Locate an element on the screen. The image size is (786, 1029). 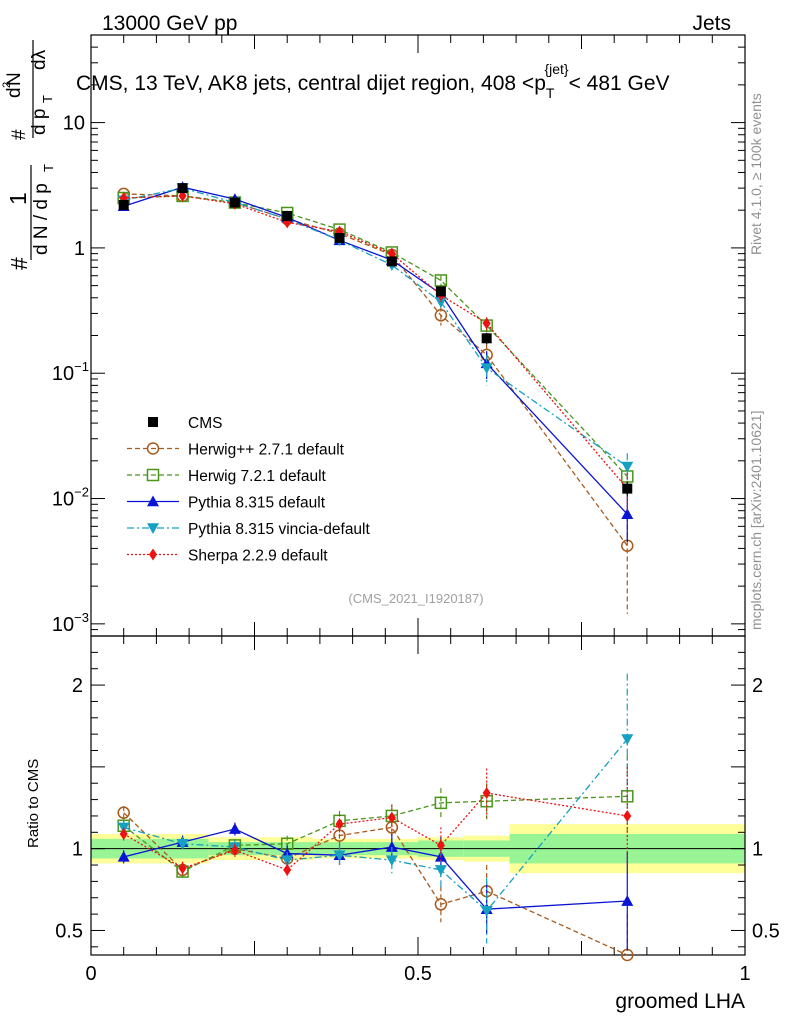
x-tick-label: 0.5 is located at coordinates (418, 974).